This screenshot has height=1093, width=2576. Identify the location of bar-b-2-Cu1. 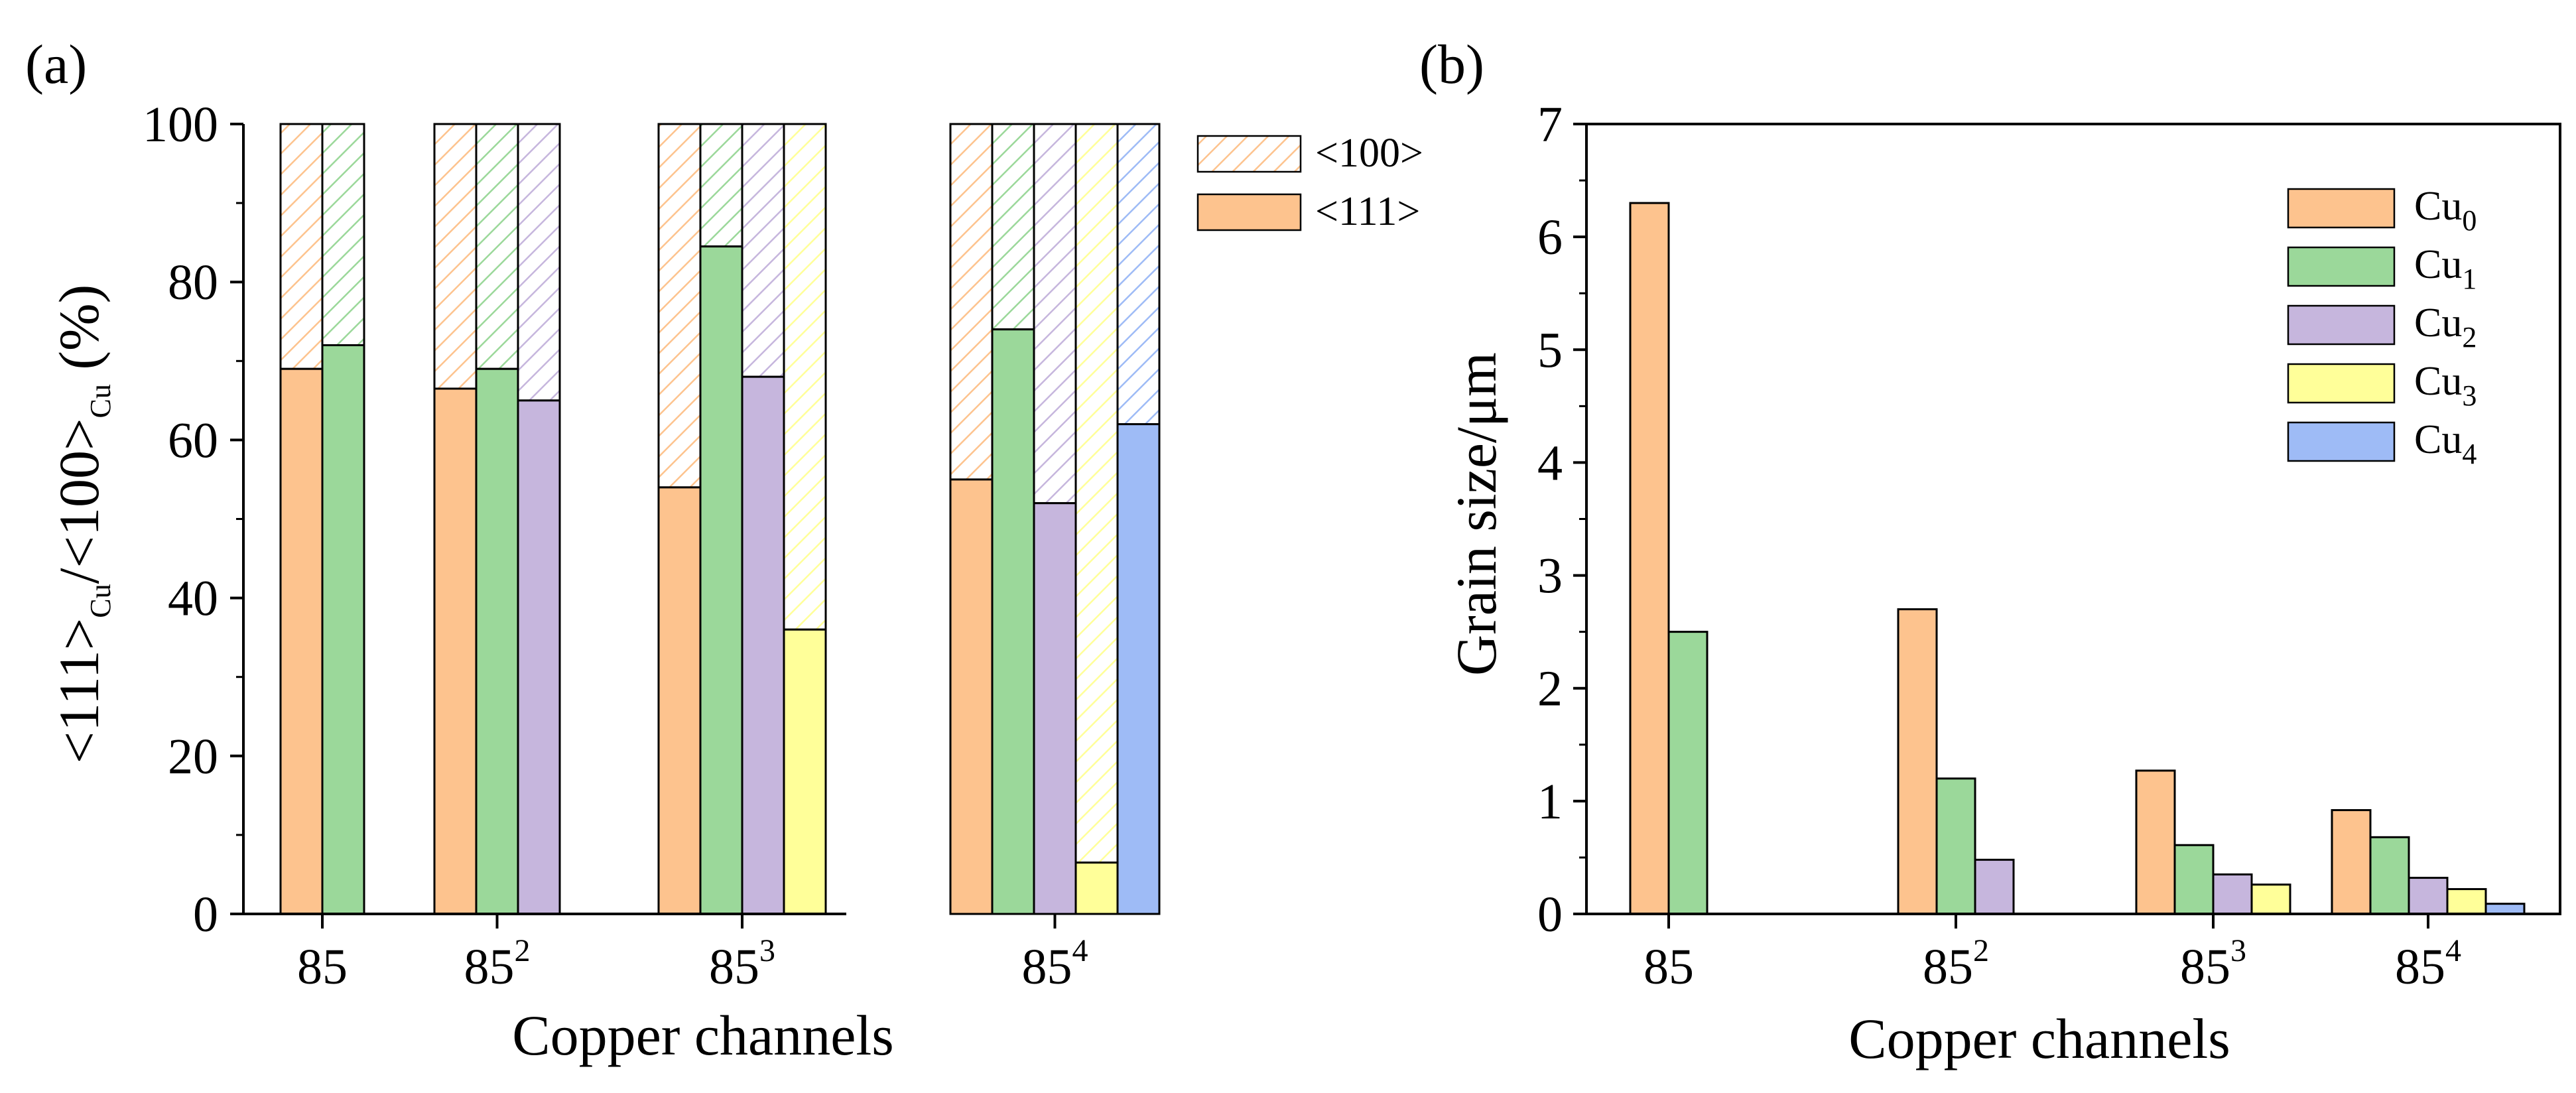
(1956, 846).